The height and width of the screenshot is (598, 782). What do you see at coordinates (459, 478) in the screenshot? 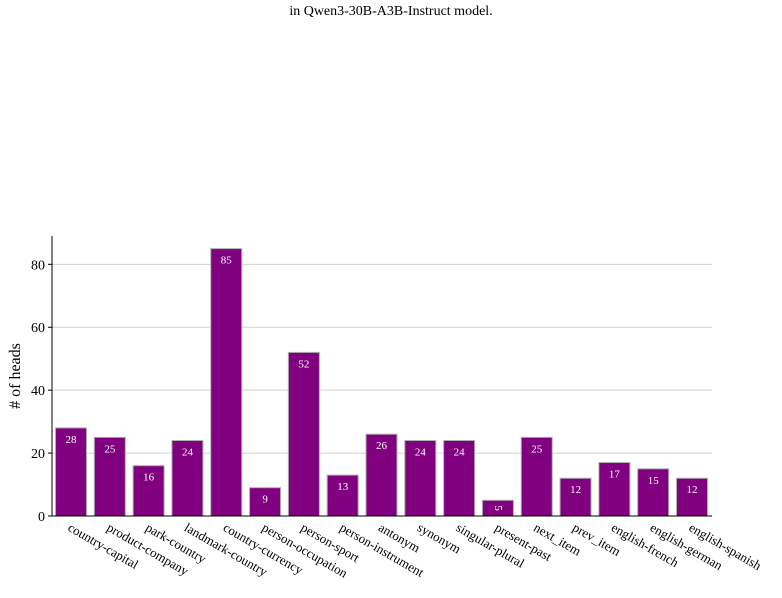
I see `bar-singular-plural` at bounding box center [459, 478].